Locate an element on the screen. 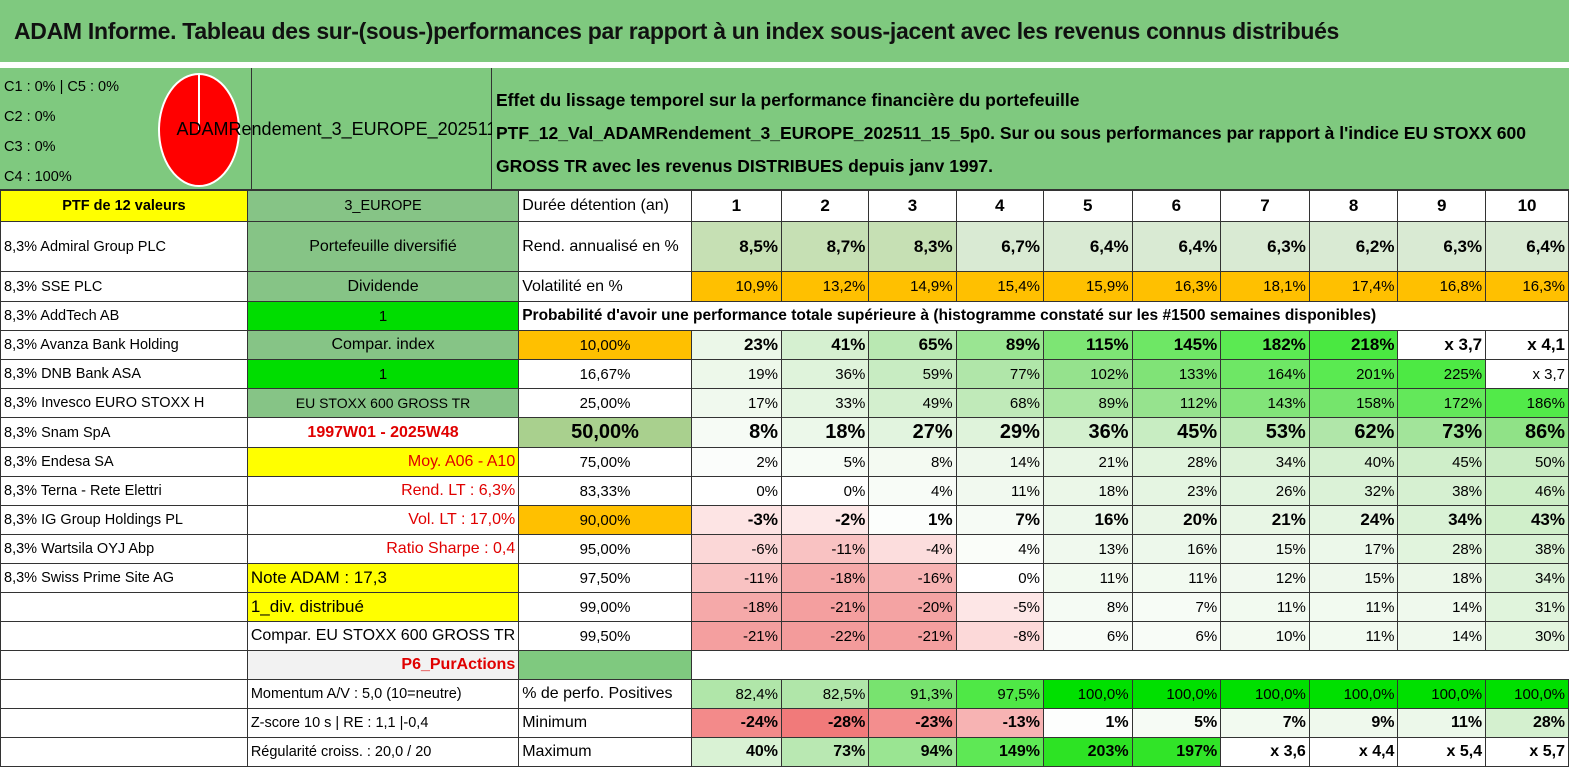  proba-value: 89% is located at coordinates (999, 345).